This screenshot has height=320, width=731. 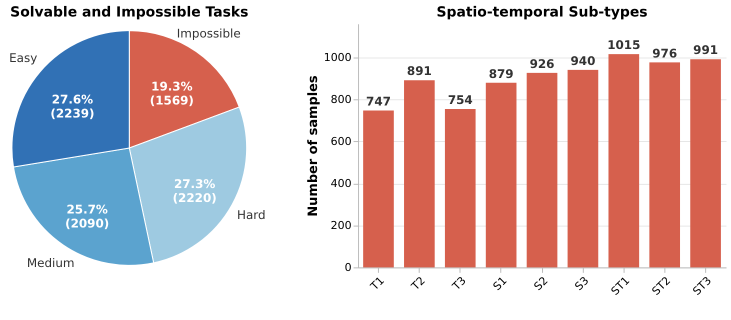 What do you see at coordinates (378, 101) in the screenshot?
I see `data-label: 747` at bounding box center [378, 101].